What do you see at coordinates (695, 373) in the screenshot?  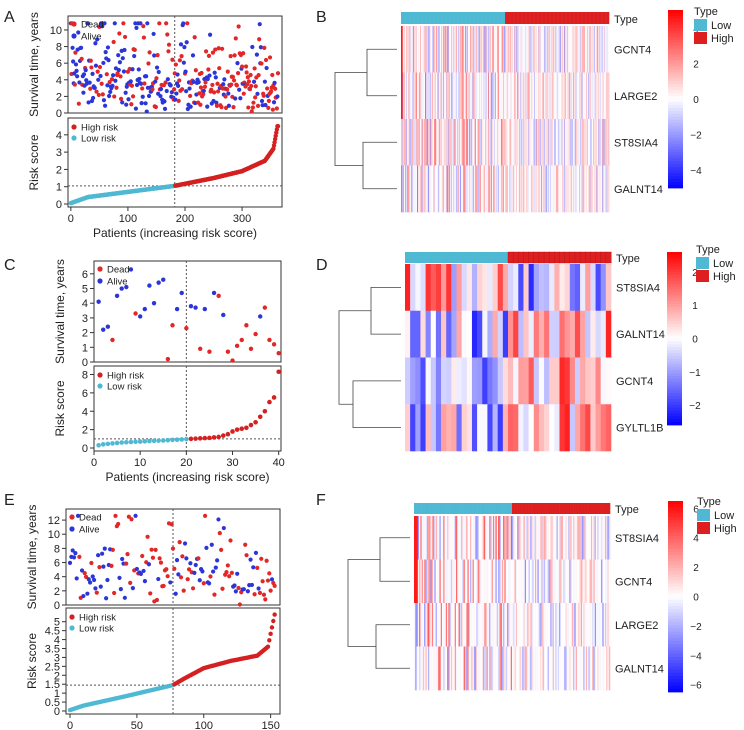 I see `color-scale-tick: −1` at bounding box center [695, 373].